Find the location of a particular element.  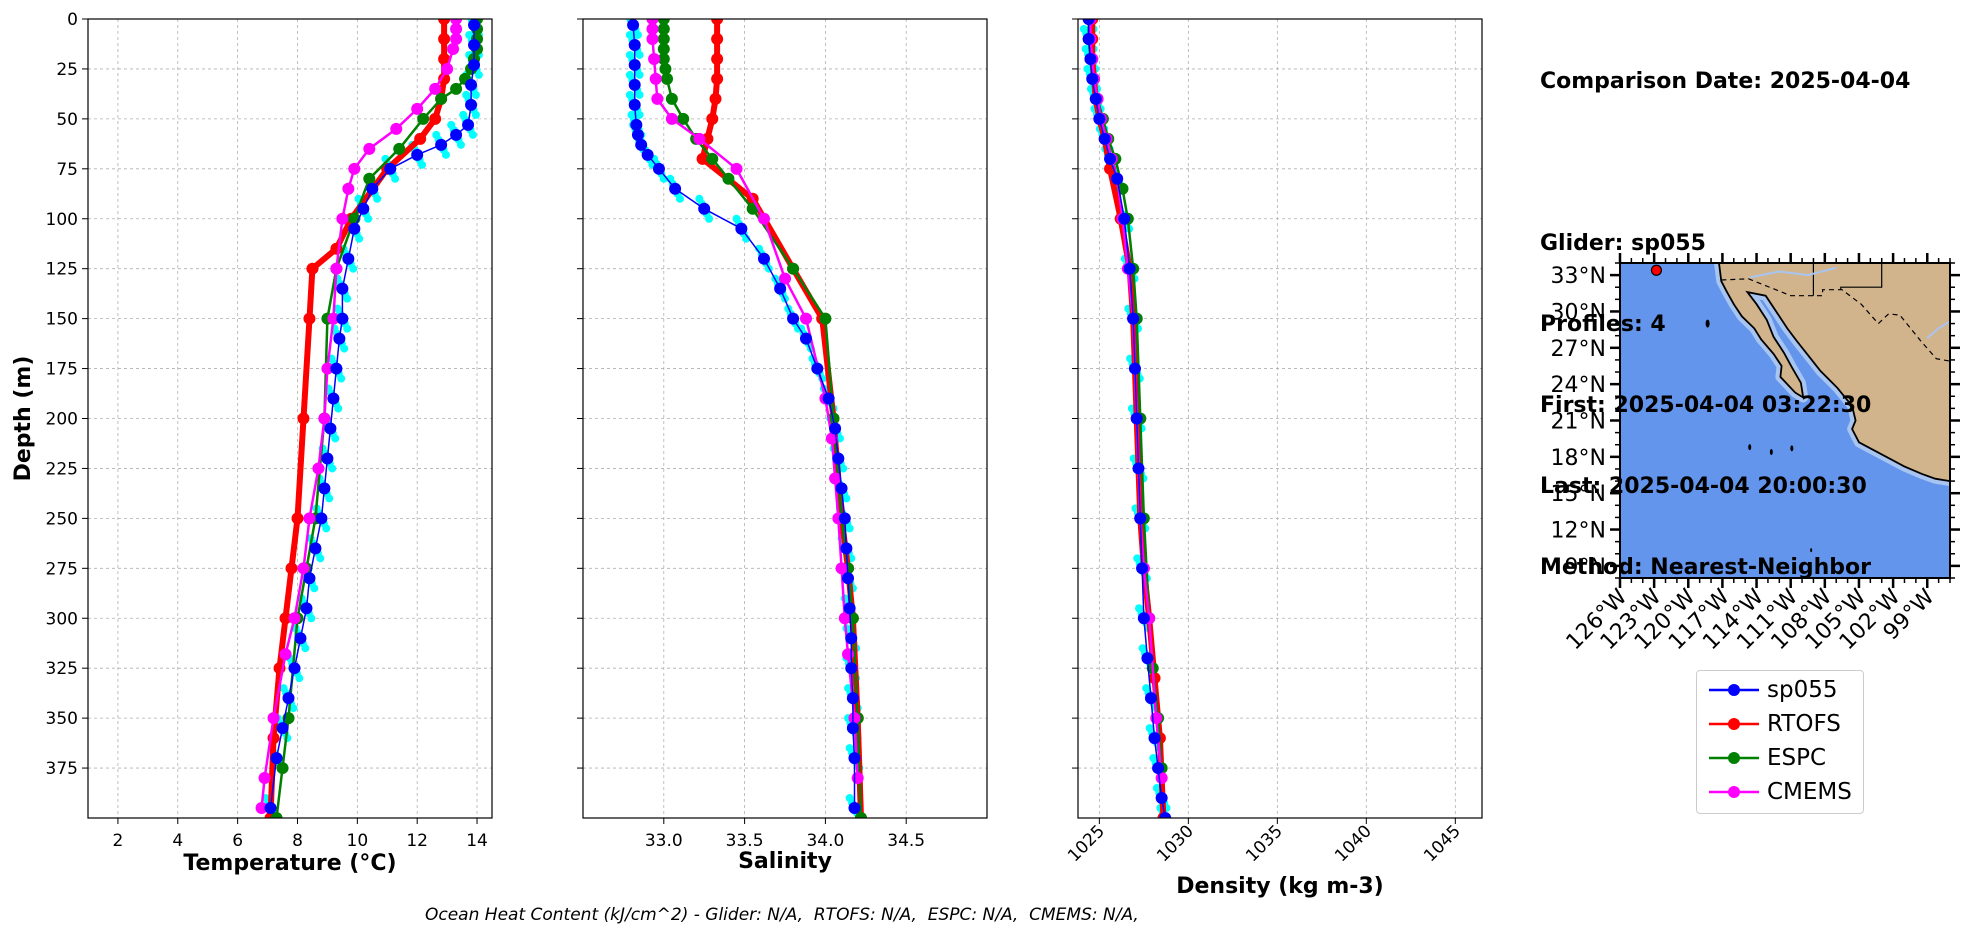

latitude-label: 18°N is located at coordinates (1578, 458).